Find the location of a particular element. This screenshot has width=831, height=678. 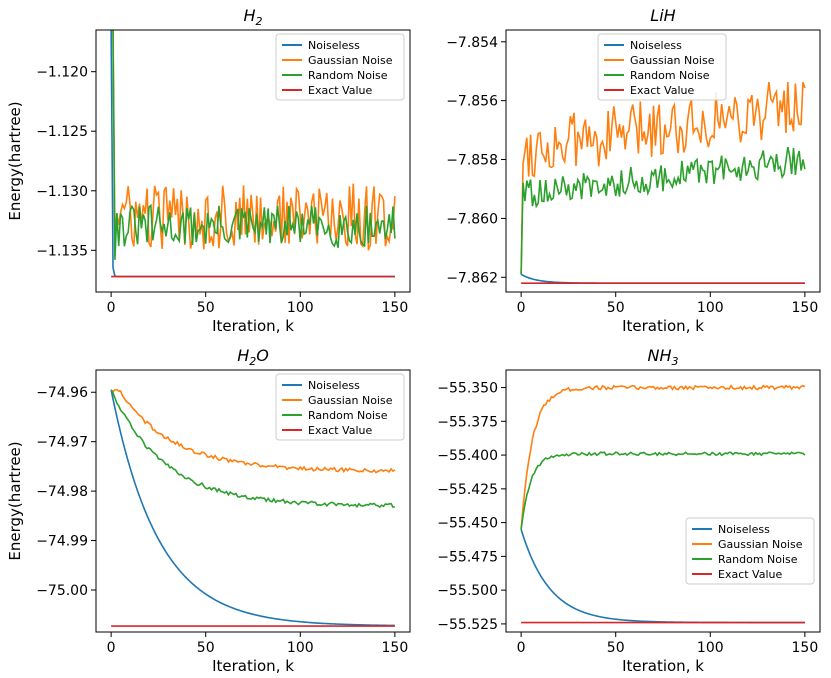

y-tick-label: −74.97 is located at coordinates (62, 443).